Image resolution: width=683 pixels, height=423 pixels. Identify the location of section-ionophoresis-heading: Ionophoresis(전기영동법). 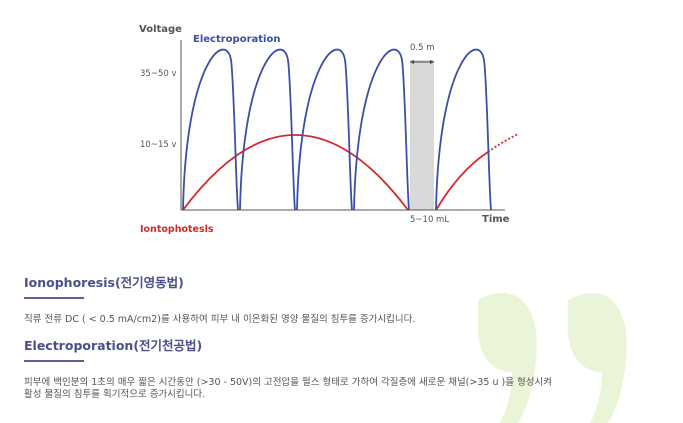
(104, 282).